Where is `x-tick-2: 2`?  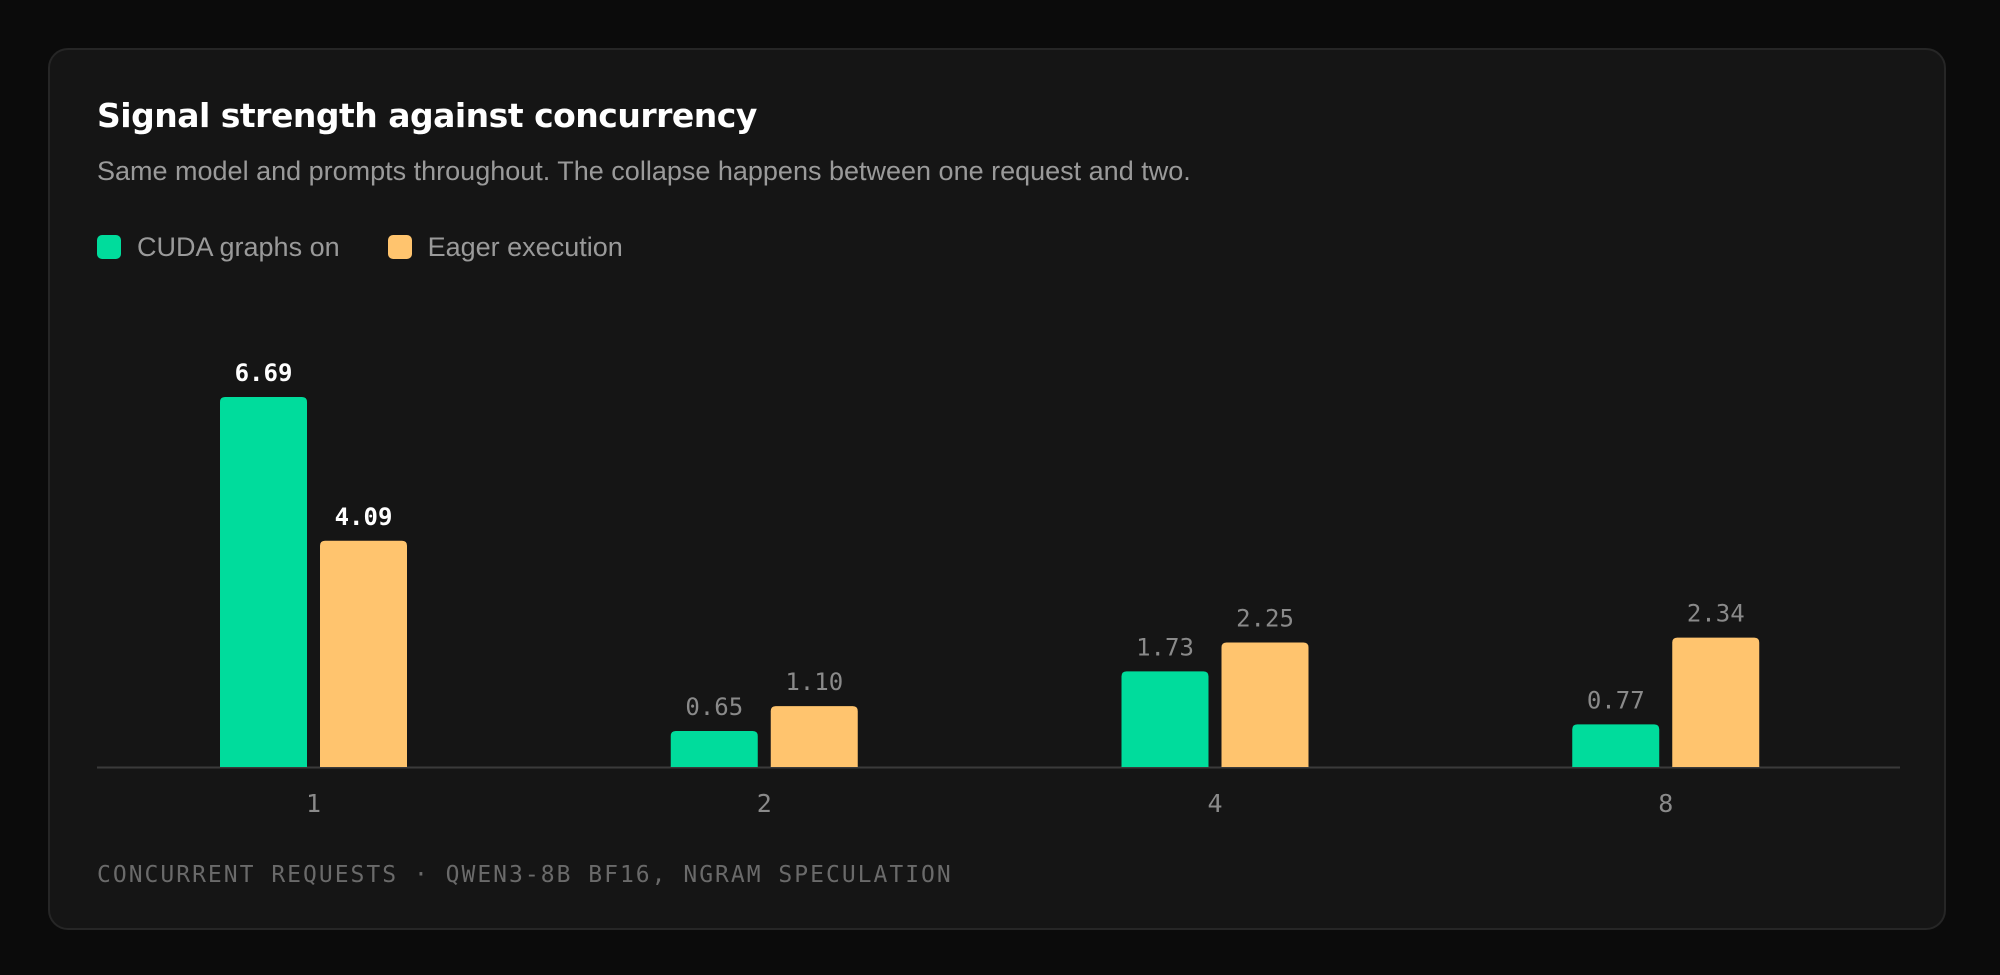 x-tick-2: 2 is located at coordinates (764, 803).